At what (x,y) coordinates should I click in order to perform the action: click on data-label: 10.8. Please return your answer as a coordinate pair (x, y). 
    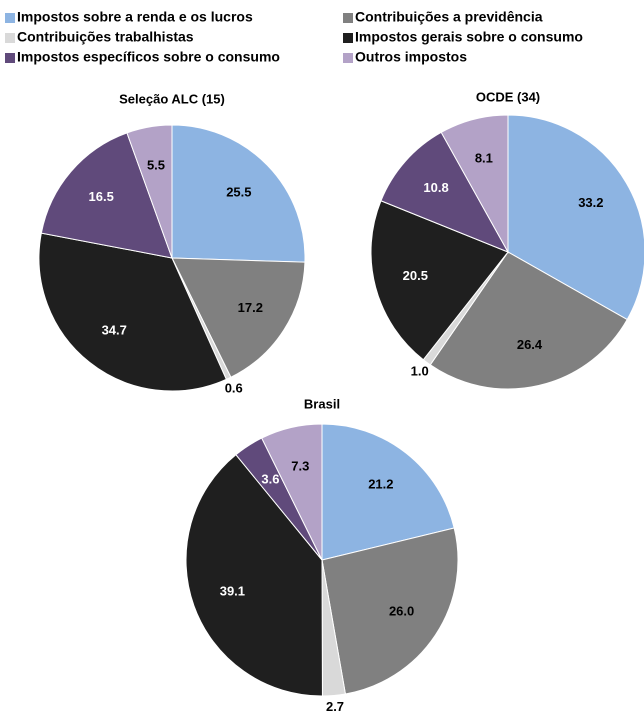
    Looking at the image, I should click on (435, 187).